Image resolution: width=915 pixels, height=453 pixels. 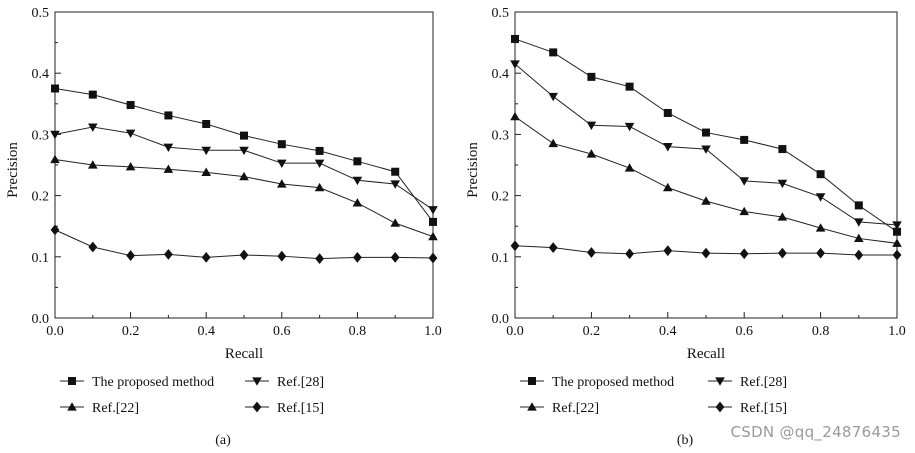 I want to click on y-tick-label: 0.3, so click(x=501, y=135).